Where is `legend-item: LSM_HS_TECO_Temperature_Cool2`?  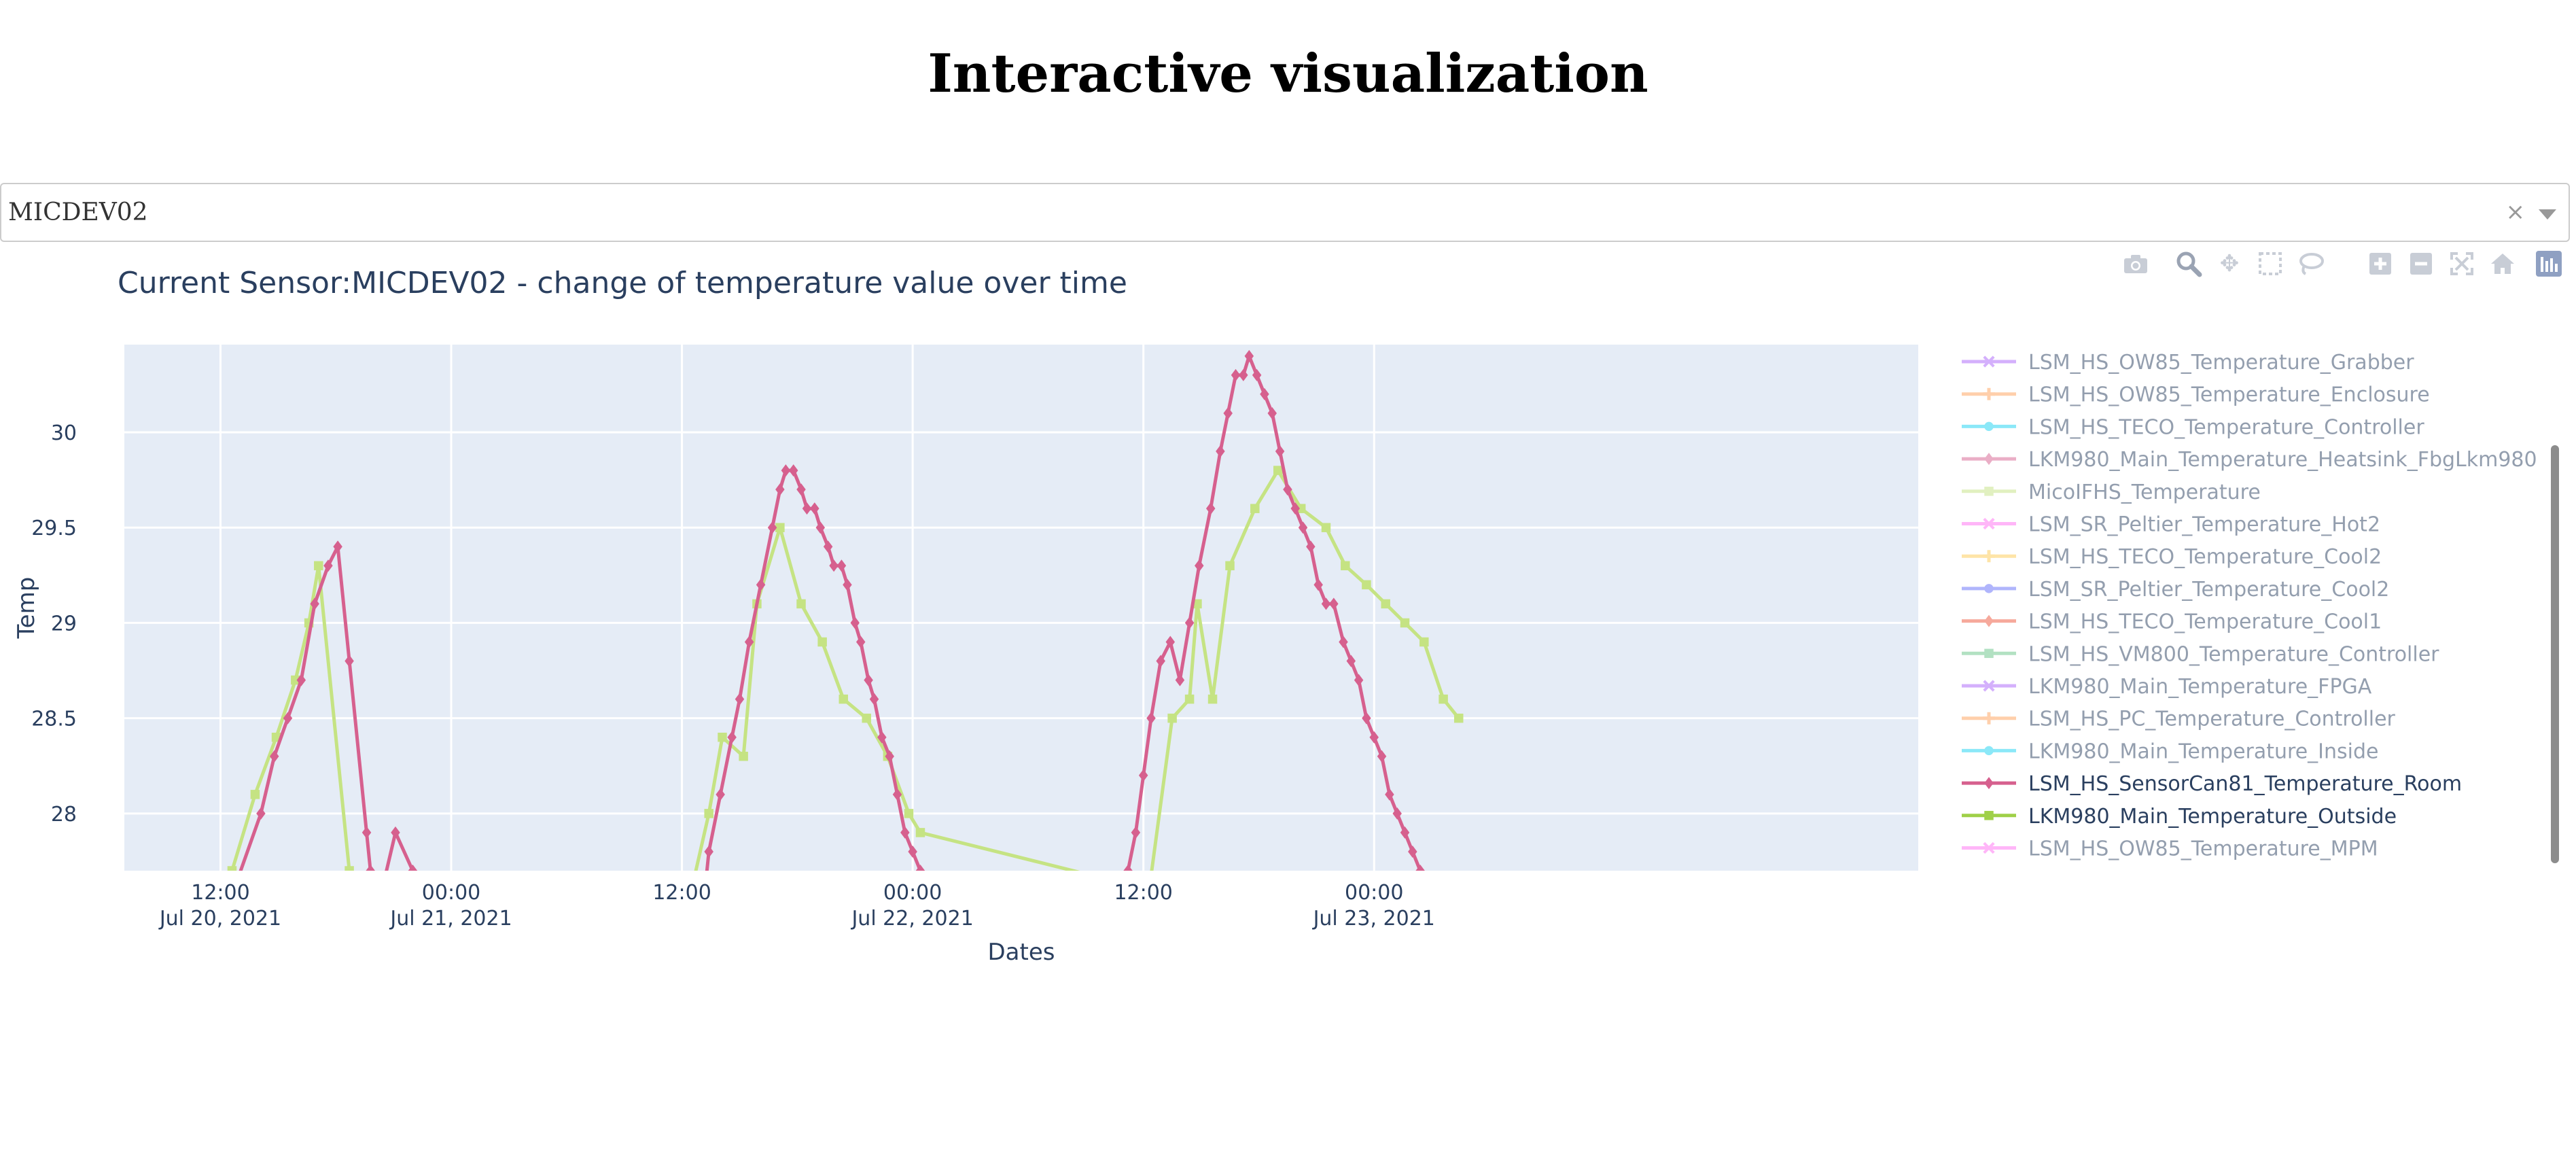
legend-item: LSM_HS_TECO_Temperature_Cool2 is located at coordinates (2172, 557).